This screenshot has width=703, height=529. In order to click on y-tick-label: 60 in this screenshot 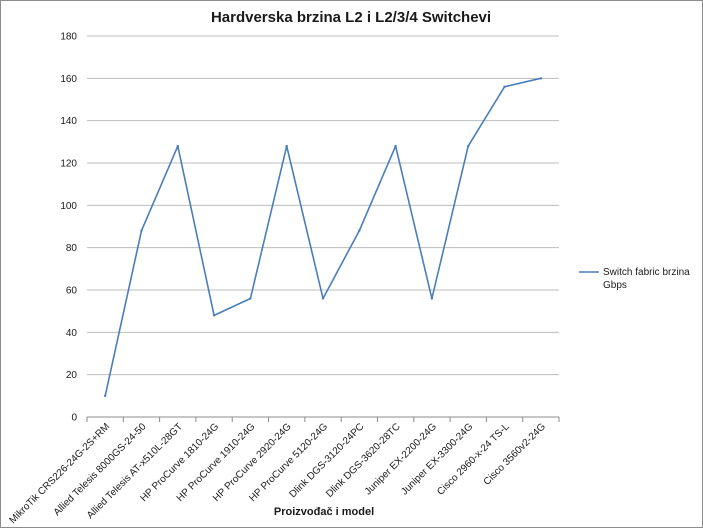, I will do `click(72, 291)`.